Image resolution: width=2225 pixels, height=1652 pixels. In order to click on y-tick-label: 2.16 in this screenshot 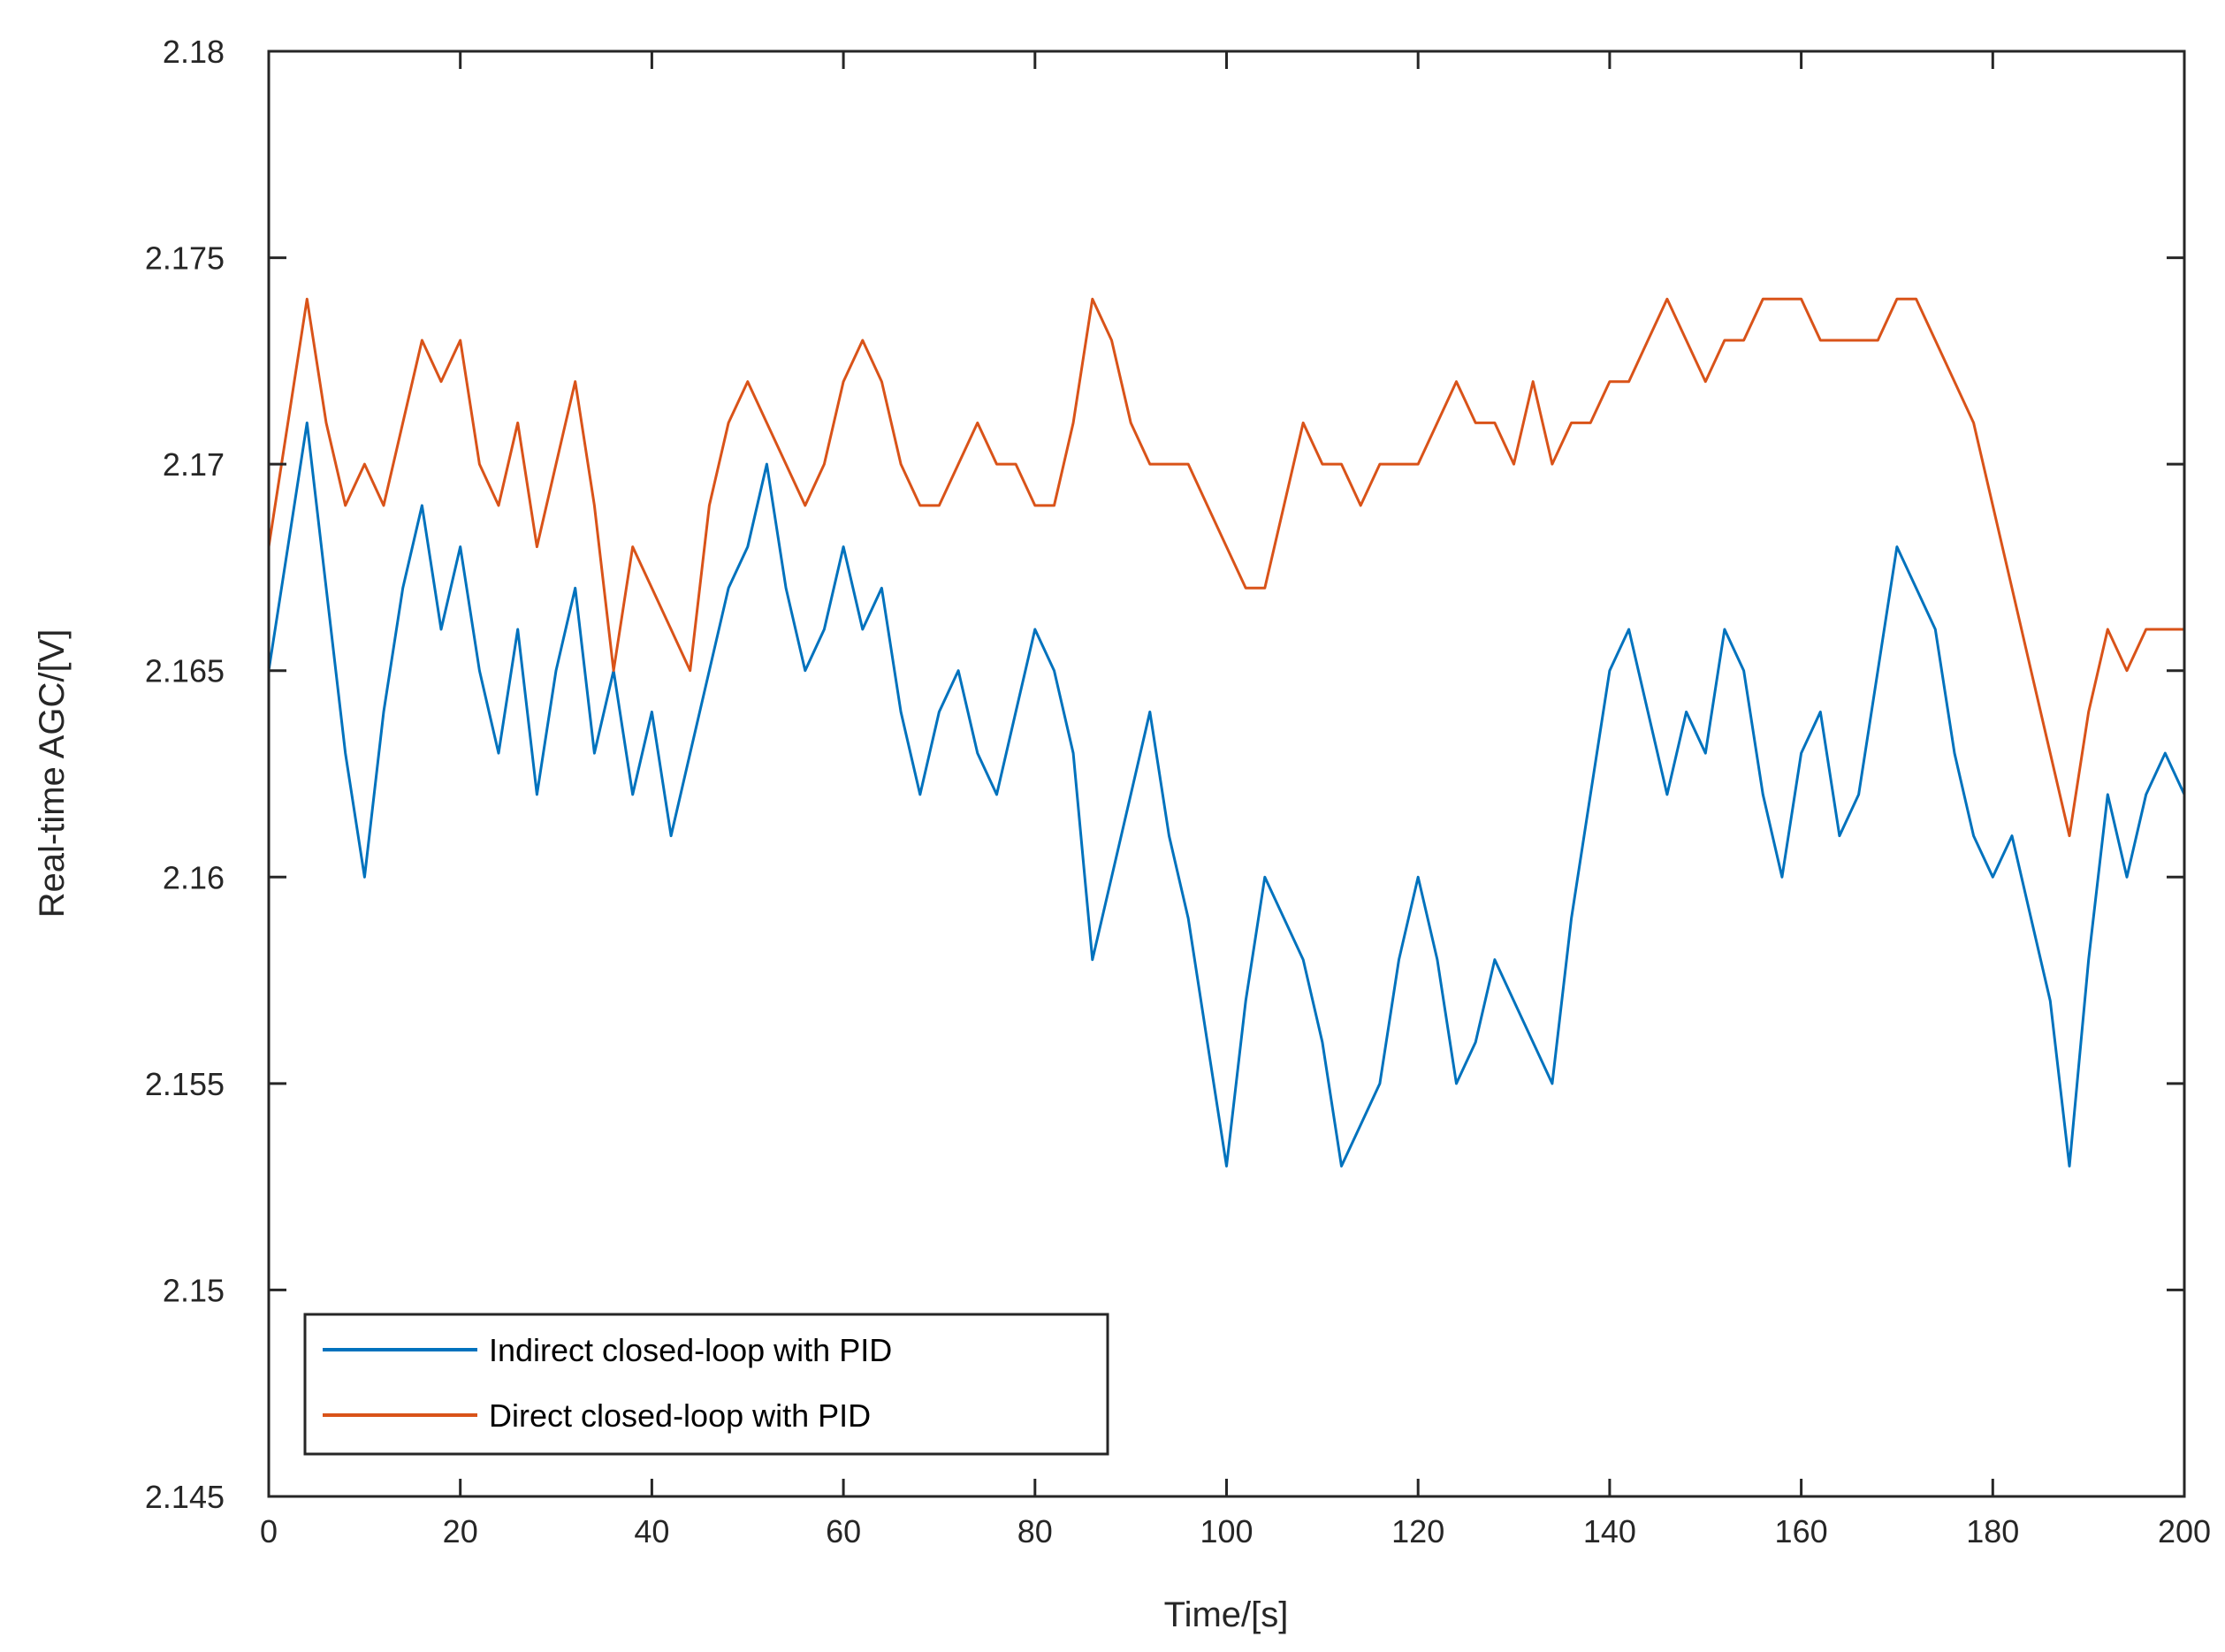, I will do `click(194, 877)`.